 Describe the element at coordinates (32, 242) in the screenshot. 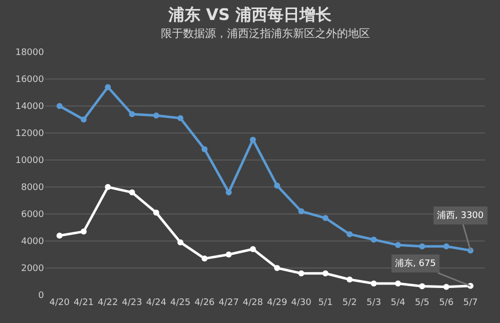

I see `y-tick-label: 4000` at that location.